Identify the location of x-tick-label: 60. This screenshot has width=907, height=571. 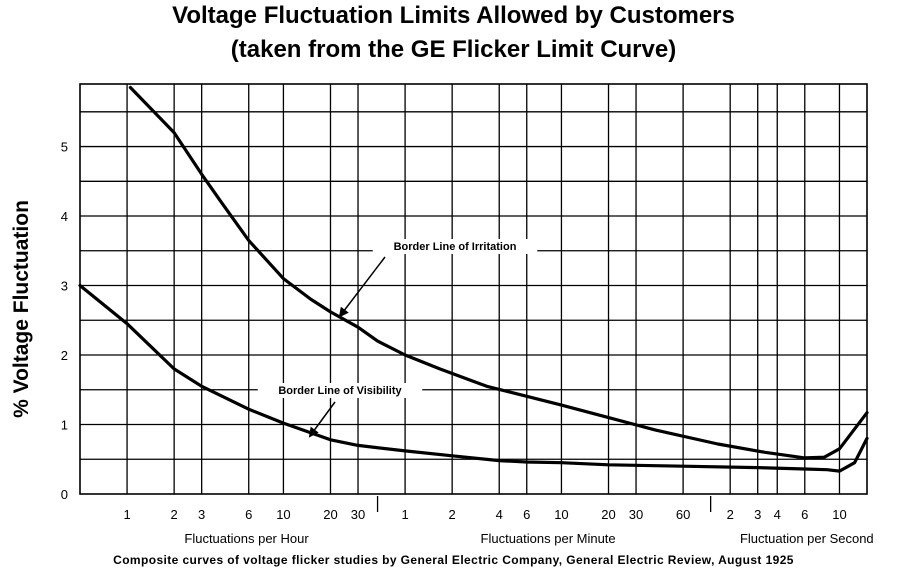
(683, 514).